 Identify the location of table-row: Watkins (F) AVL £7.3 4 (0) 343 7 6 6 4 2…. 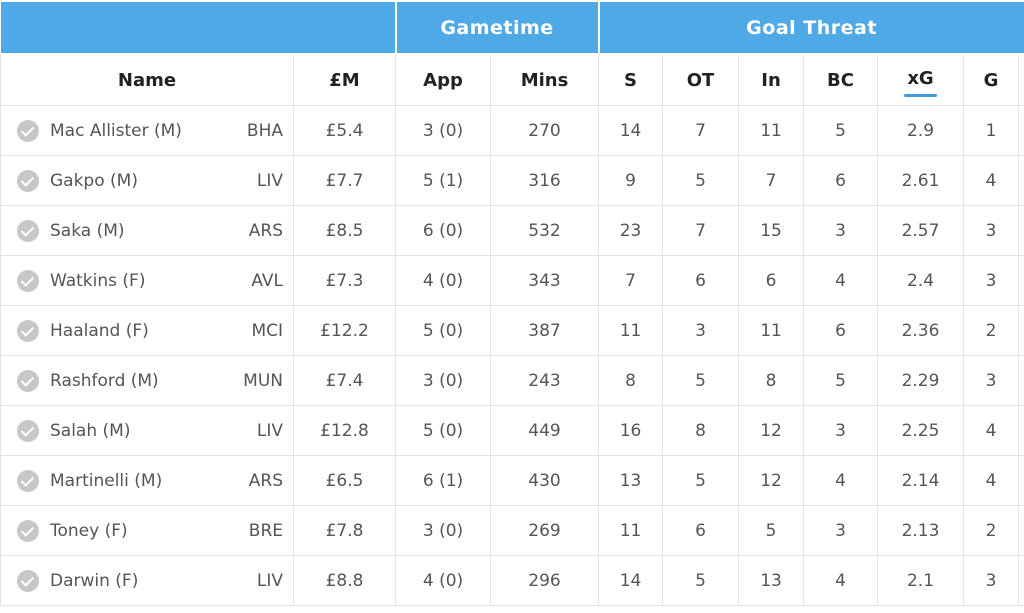
(512, 280).